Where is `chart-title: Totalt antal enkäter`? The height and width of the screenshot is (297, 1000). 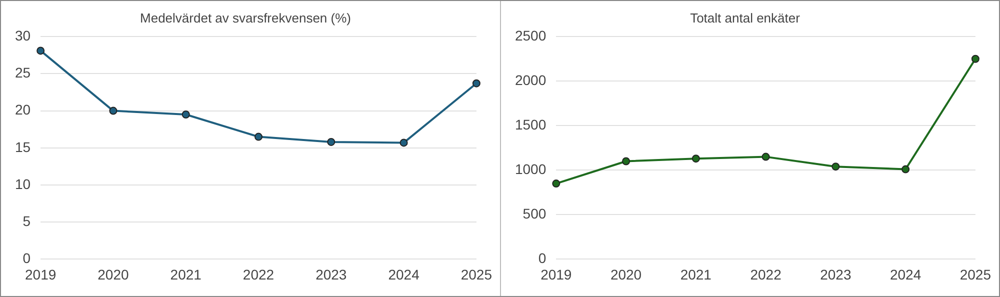 chart-title: Totalt antal enkäter is located at coordinates (745, 18).